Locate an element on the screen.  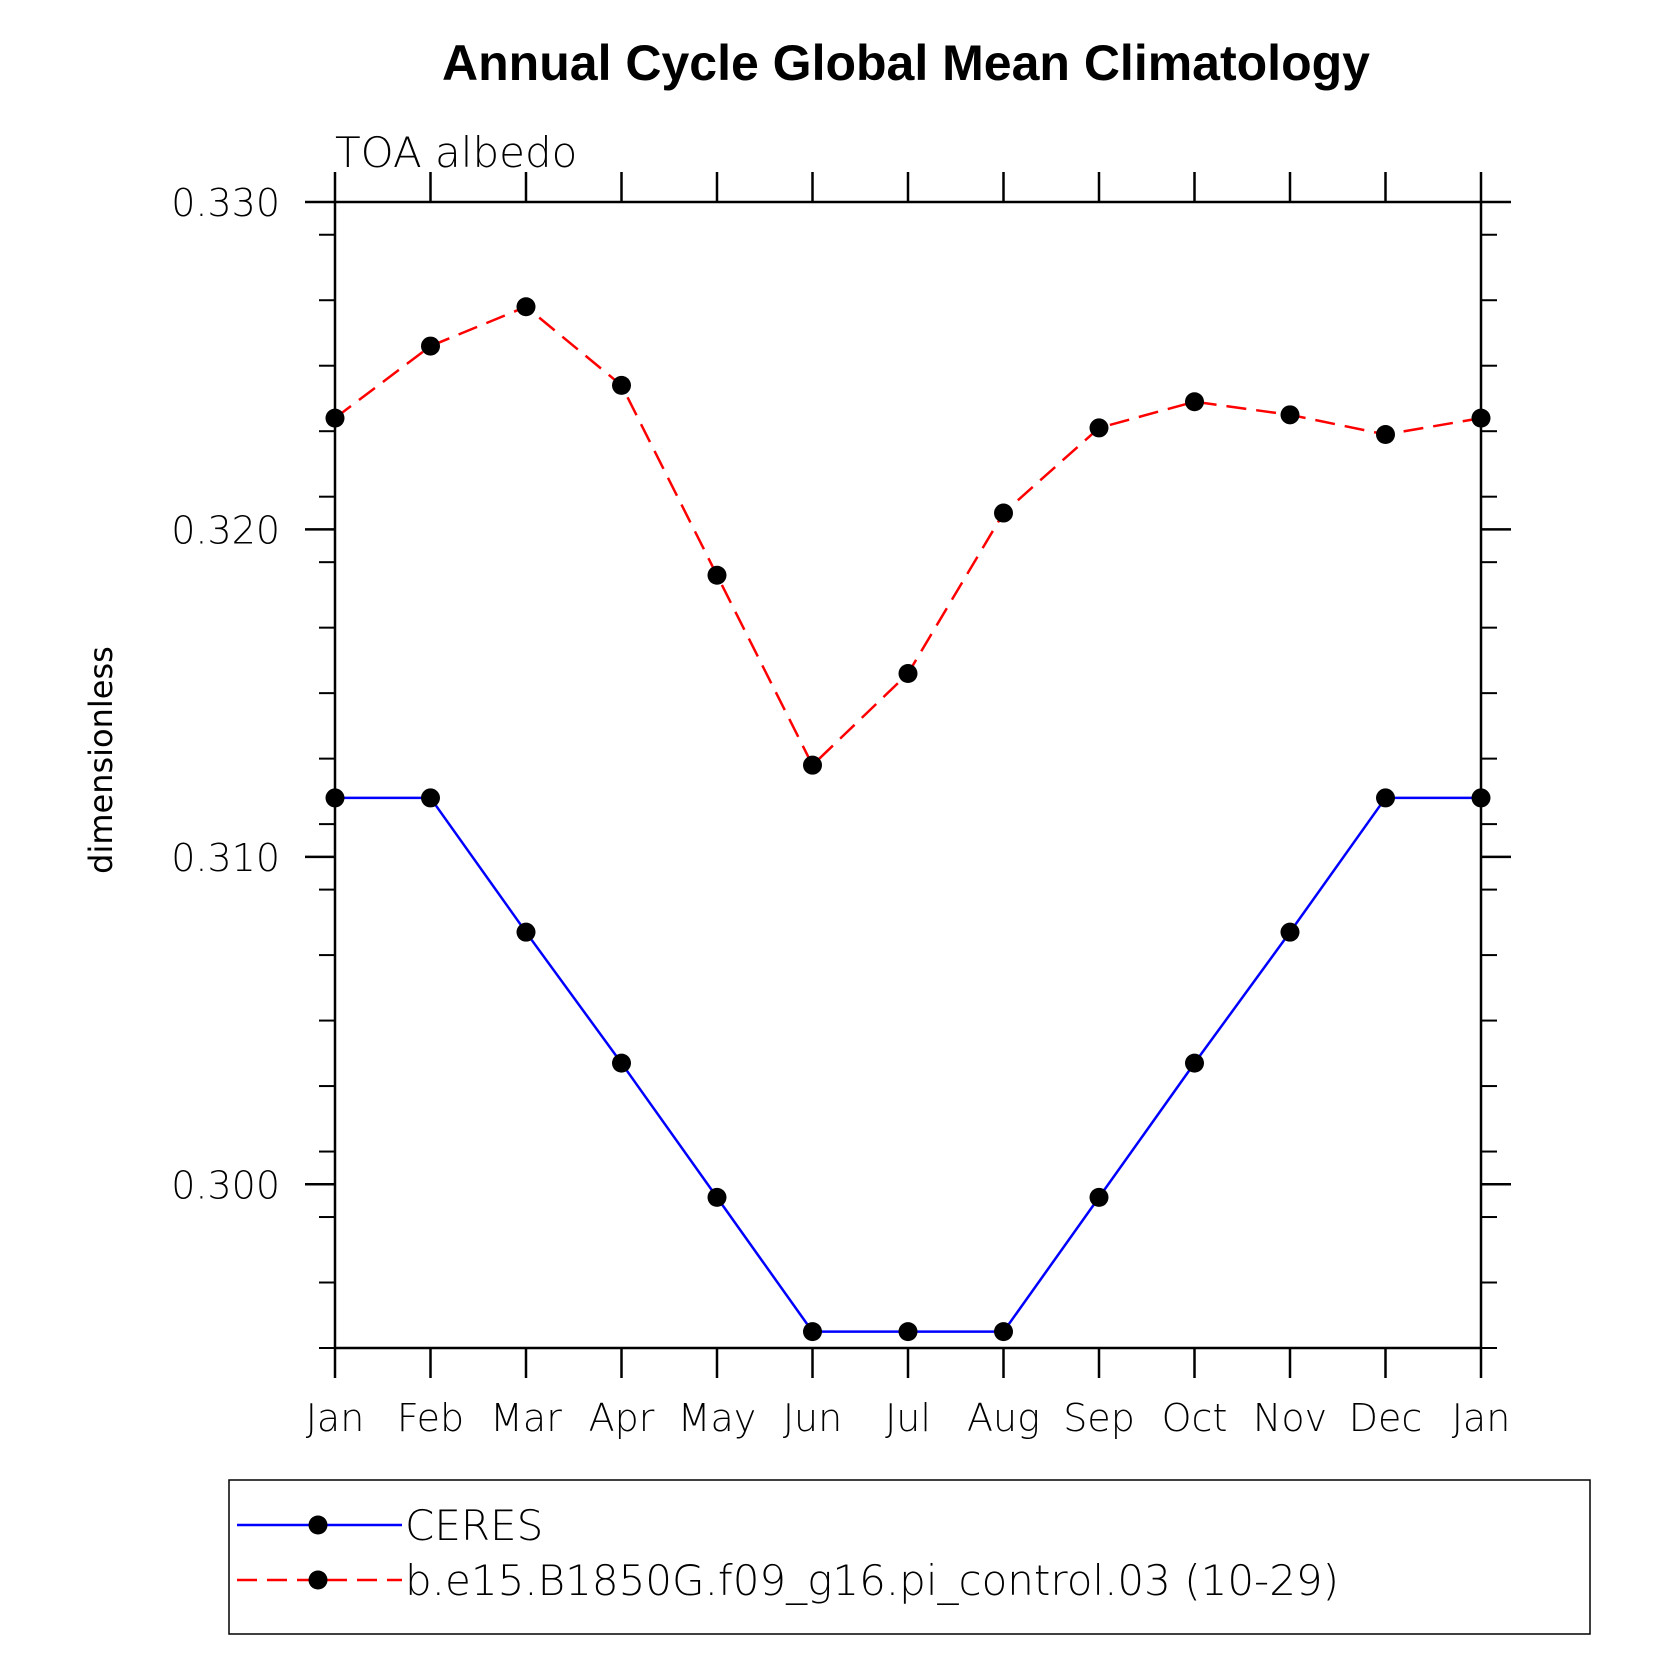
x-tick-label: Mar is located at coordinates (526, 1418).